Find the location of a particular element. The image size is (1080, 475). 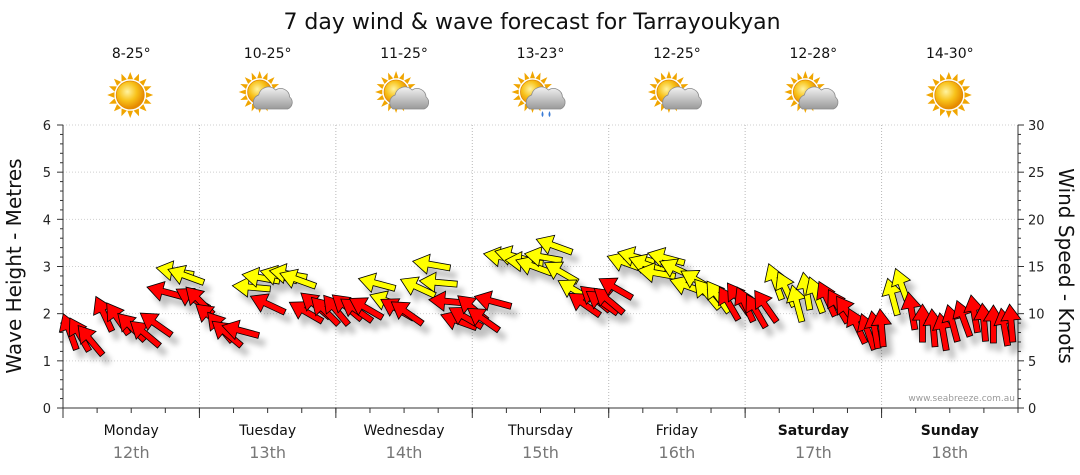

right-tick-label: 20 is located at coordinates (1036, 220).